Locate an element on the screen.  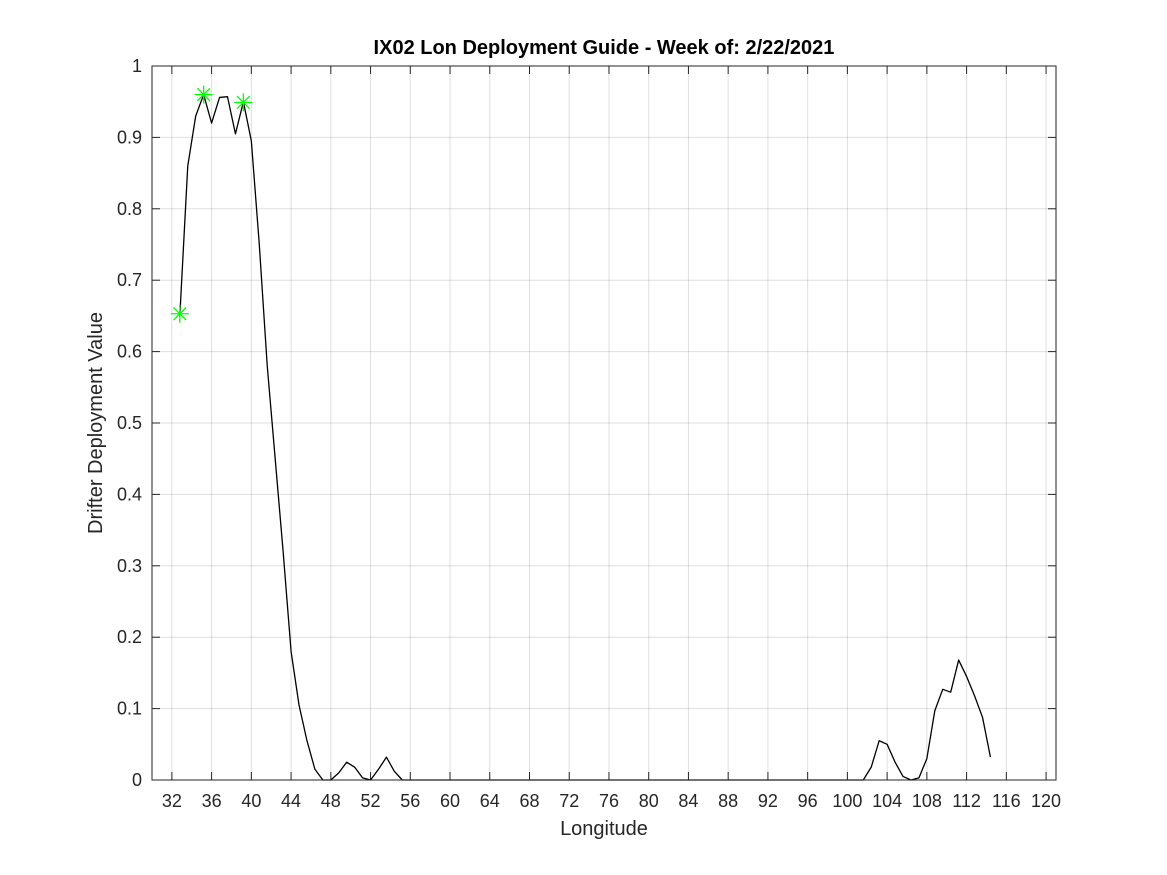
x-tick-label: 36 is located at coordinates (212, 801).